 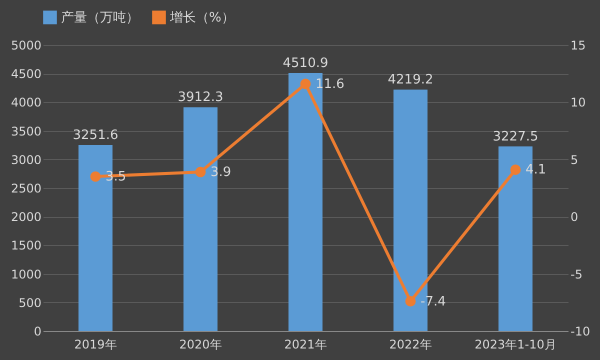 I want to click on y2-tick-label: 0, so click(x=574, y=217).